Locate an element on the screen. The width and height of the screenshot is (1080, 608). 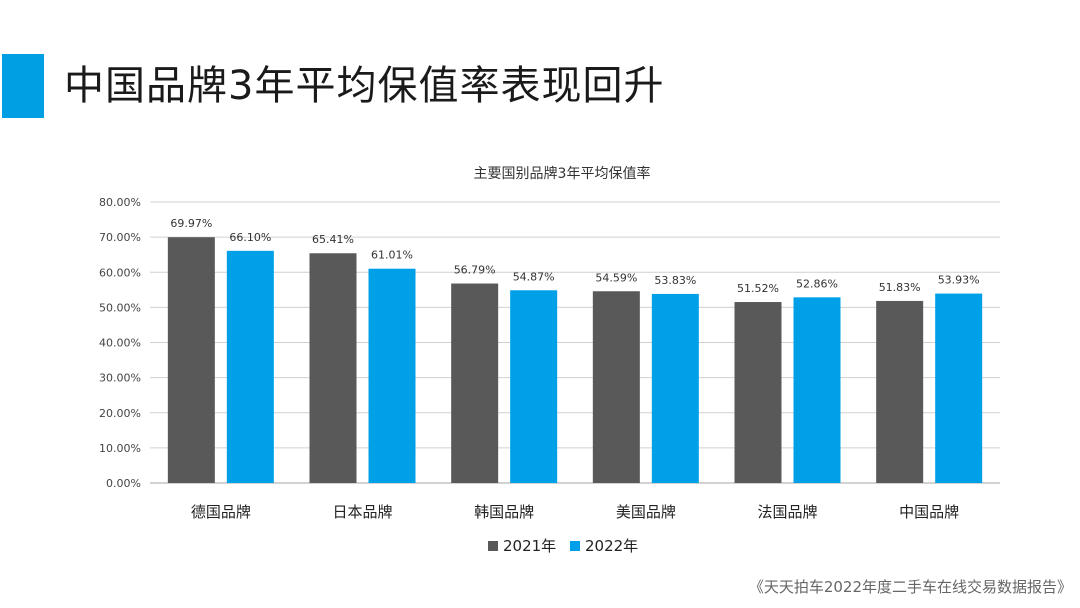
legend-label: 2022年 is located at coordinates (611, 546).